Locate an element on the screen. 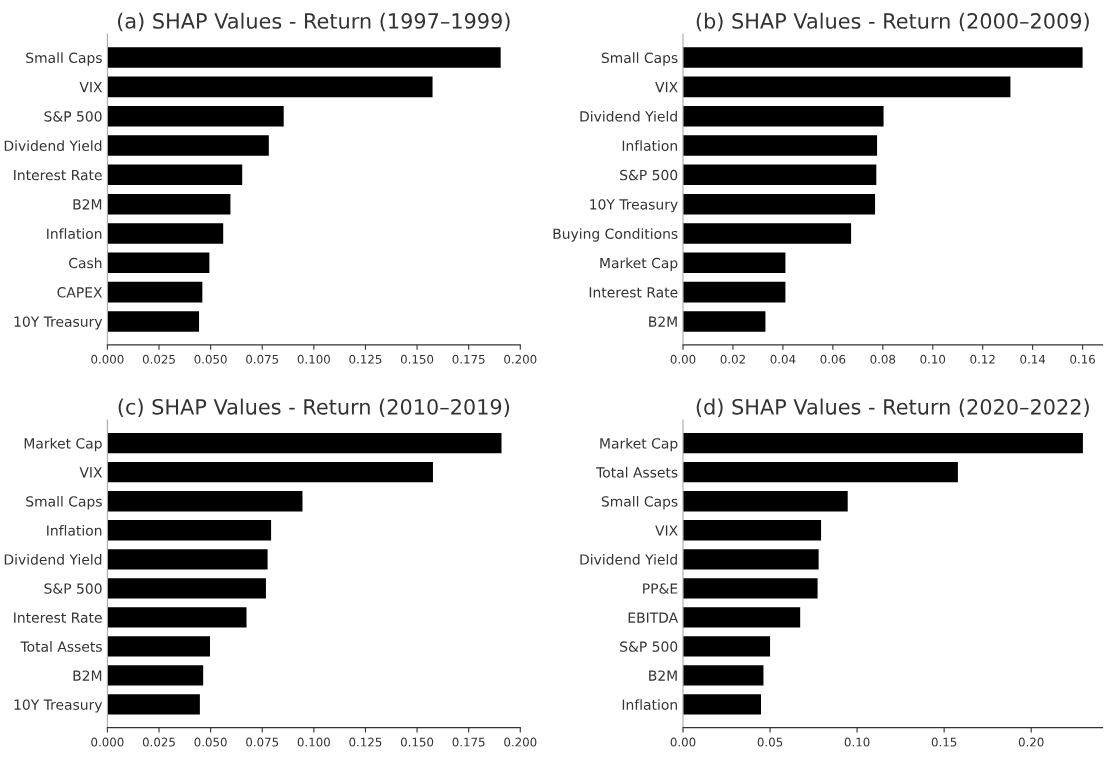 This screenshot has height=758, width=1107. y-tick-label: Buying Conditions is located at coordinates (615, 235).